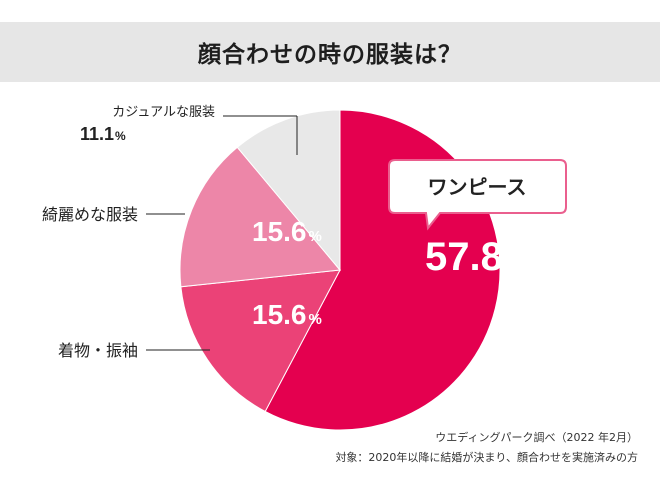 This screenshot has width=660, height=495. I want to click on callout-label: ワンピース, so click(477, 187).